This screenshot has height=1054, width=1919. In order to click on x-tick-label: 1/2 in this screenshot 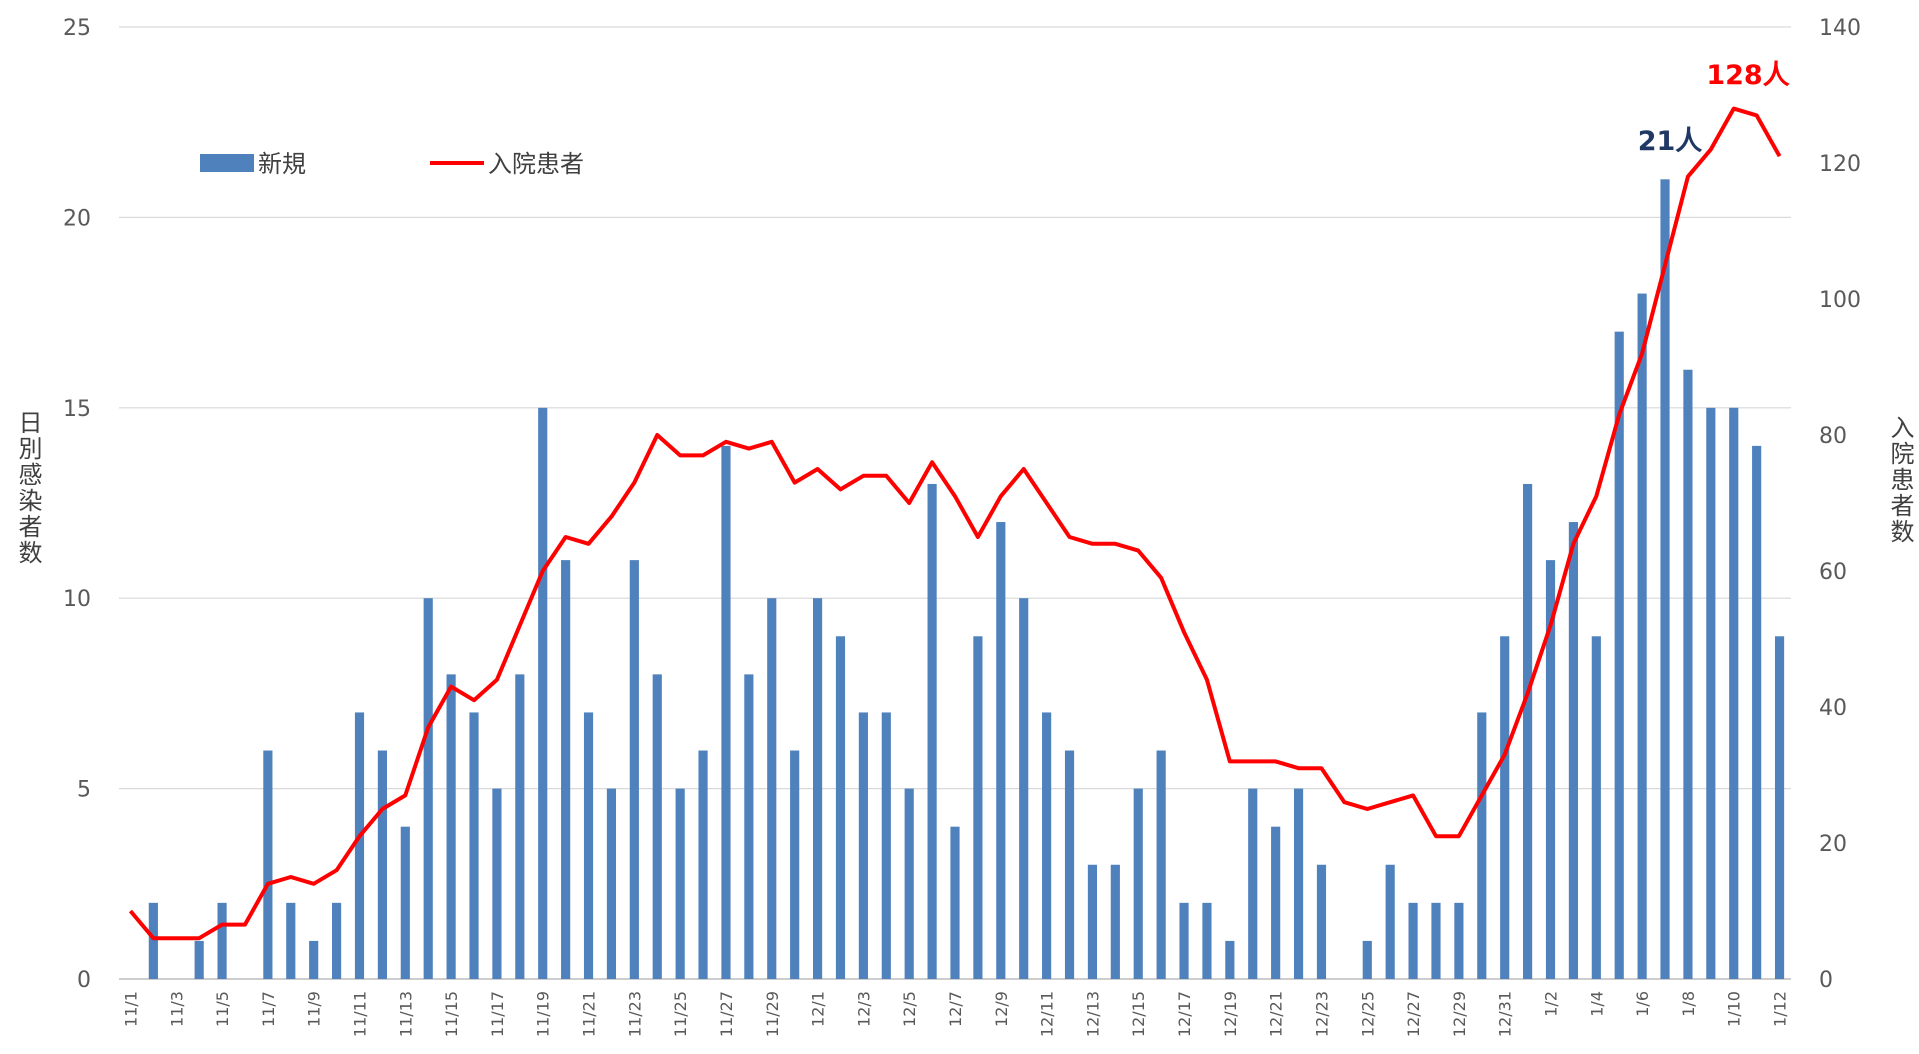, I will do `click(1551, 1004)`.